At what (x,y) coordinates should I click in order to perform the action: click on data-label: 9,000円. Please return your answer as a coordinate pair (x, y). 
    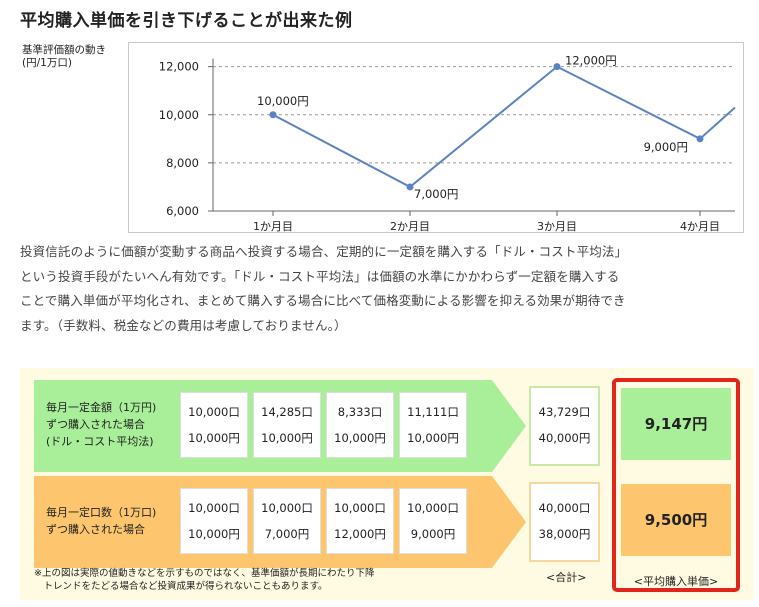
    Looking at the image, I should click on (666, 147).